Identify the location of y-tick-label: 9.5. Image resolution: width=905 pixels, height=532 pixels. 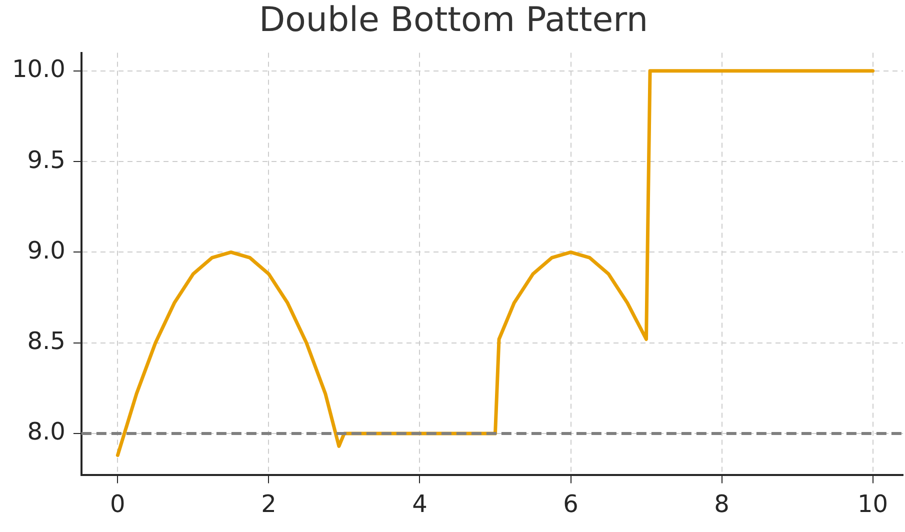
(46, 160).